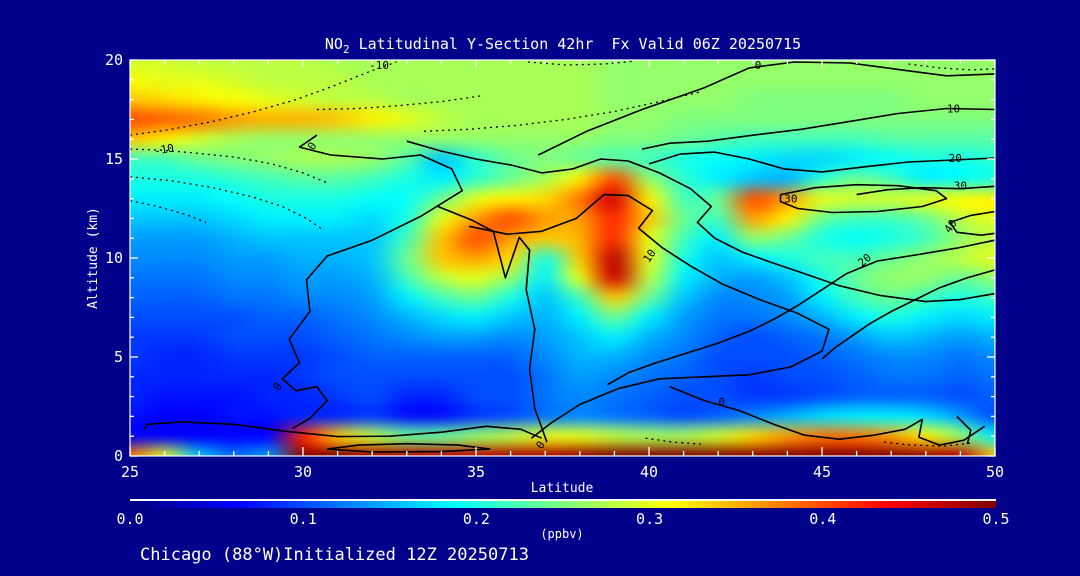 The image size is (1080, 576). I want to click on x-tick-label: 45, so click(822, 472).